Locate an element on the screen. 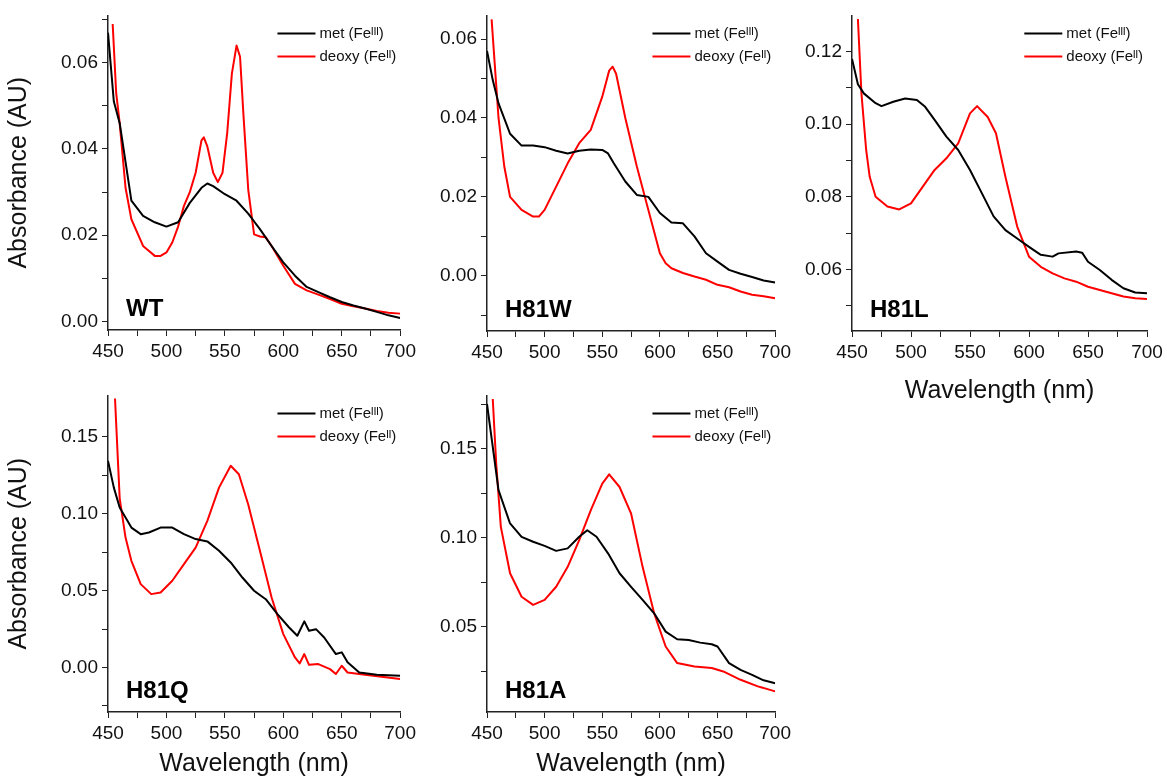 The height and width of the screenshot is (783, 1167). annotation: H81Q is located at coordinates (157, 689).